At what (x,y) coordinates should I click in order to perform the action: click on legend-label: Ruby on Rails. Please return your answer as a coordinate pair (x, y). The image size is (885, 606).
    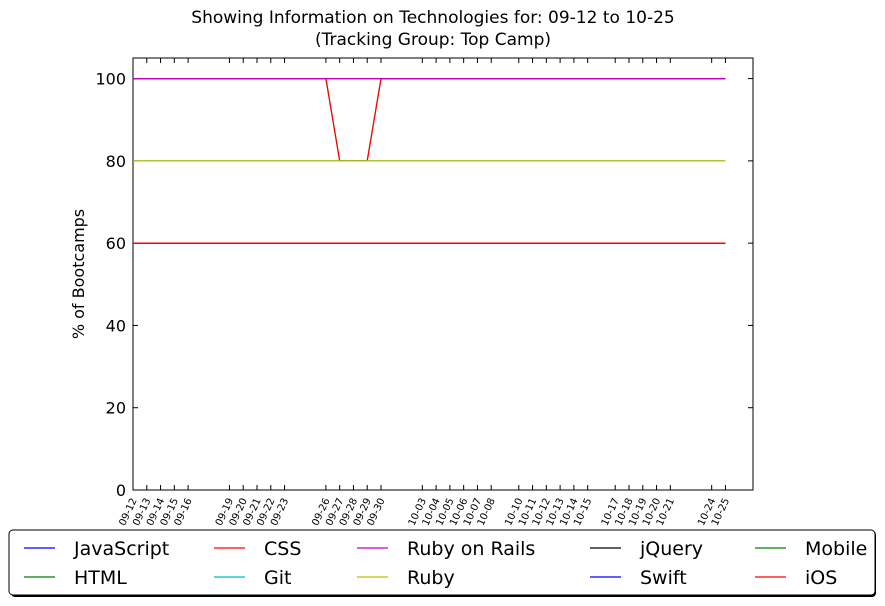
    Looking at the image, I should click on (471, 549).